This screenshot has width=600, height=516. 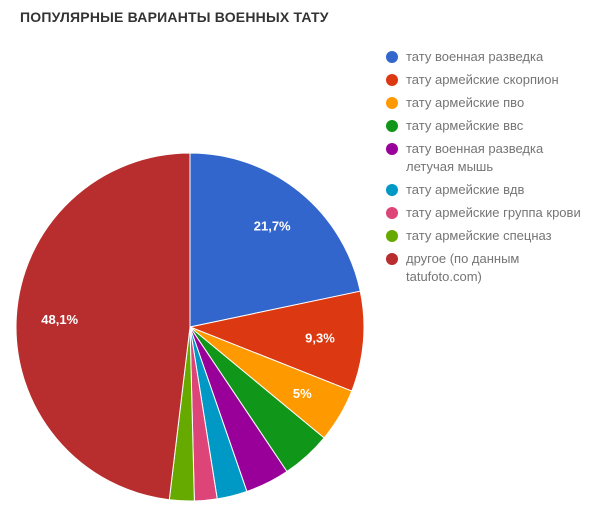 I want to click on legend-item-label: тату армейские группа крови, so click(x=493, y=212).